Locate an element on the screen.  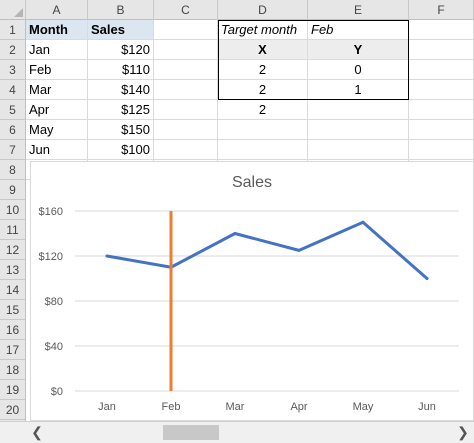
row-header-5: 5 is located at coordinates (13, 110).